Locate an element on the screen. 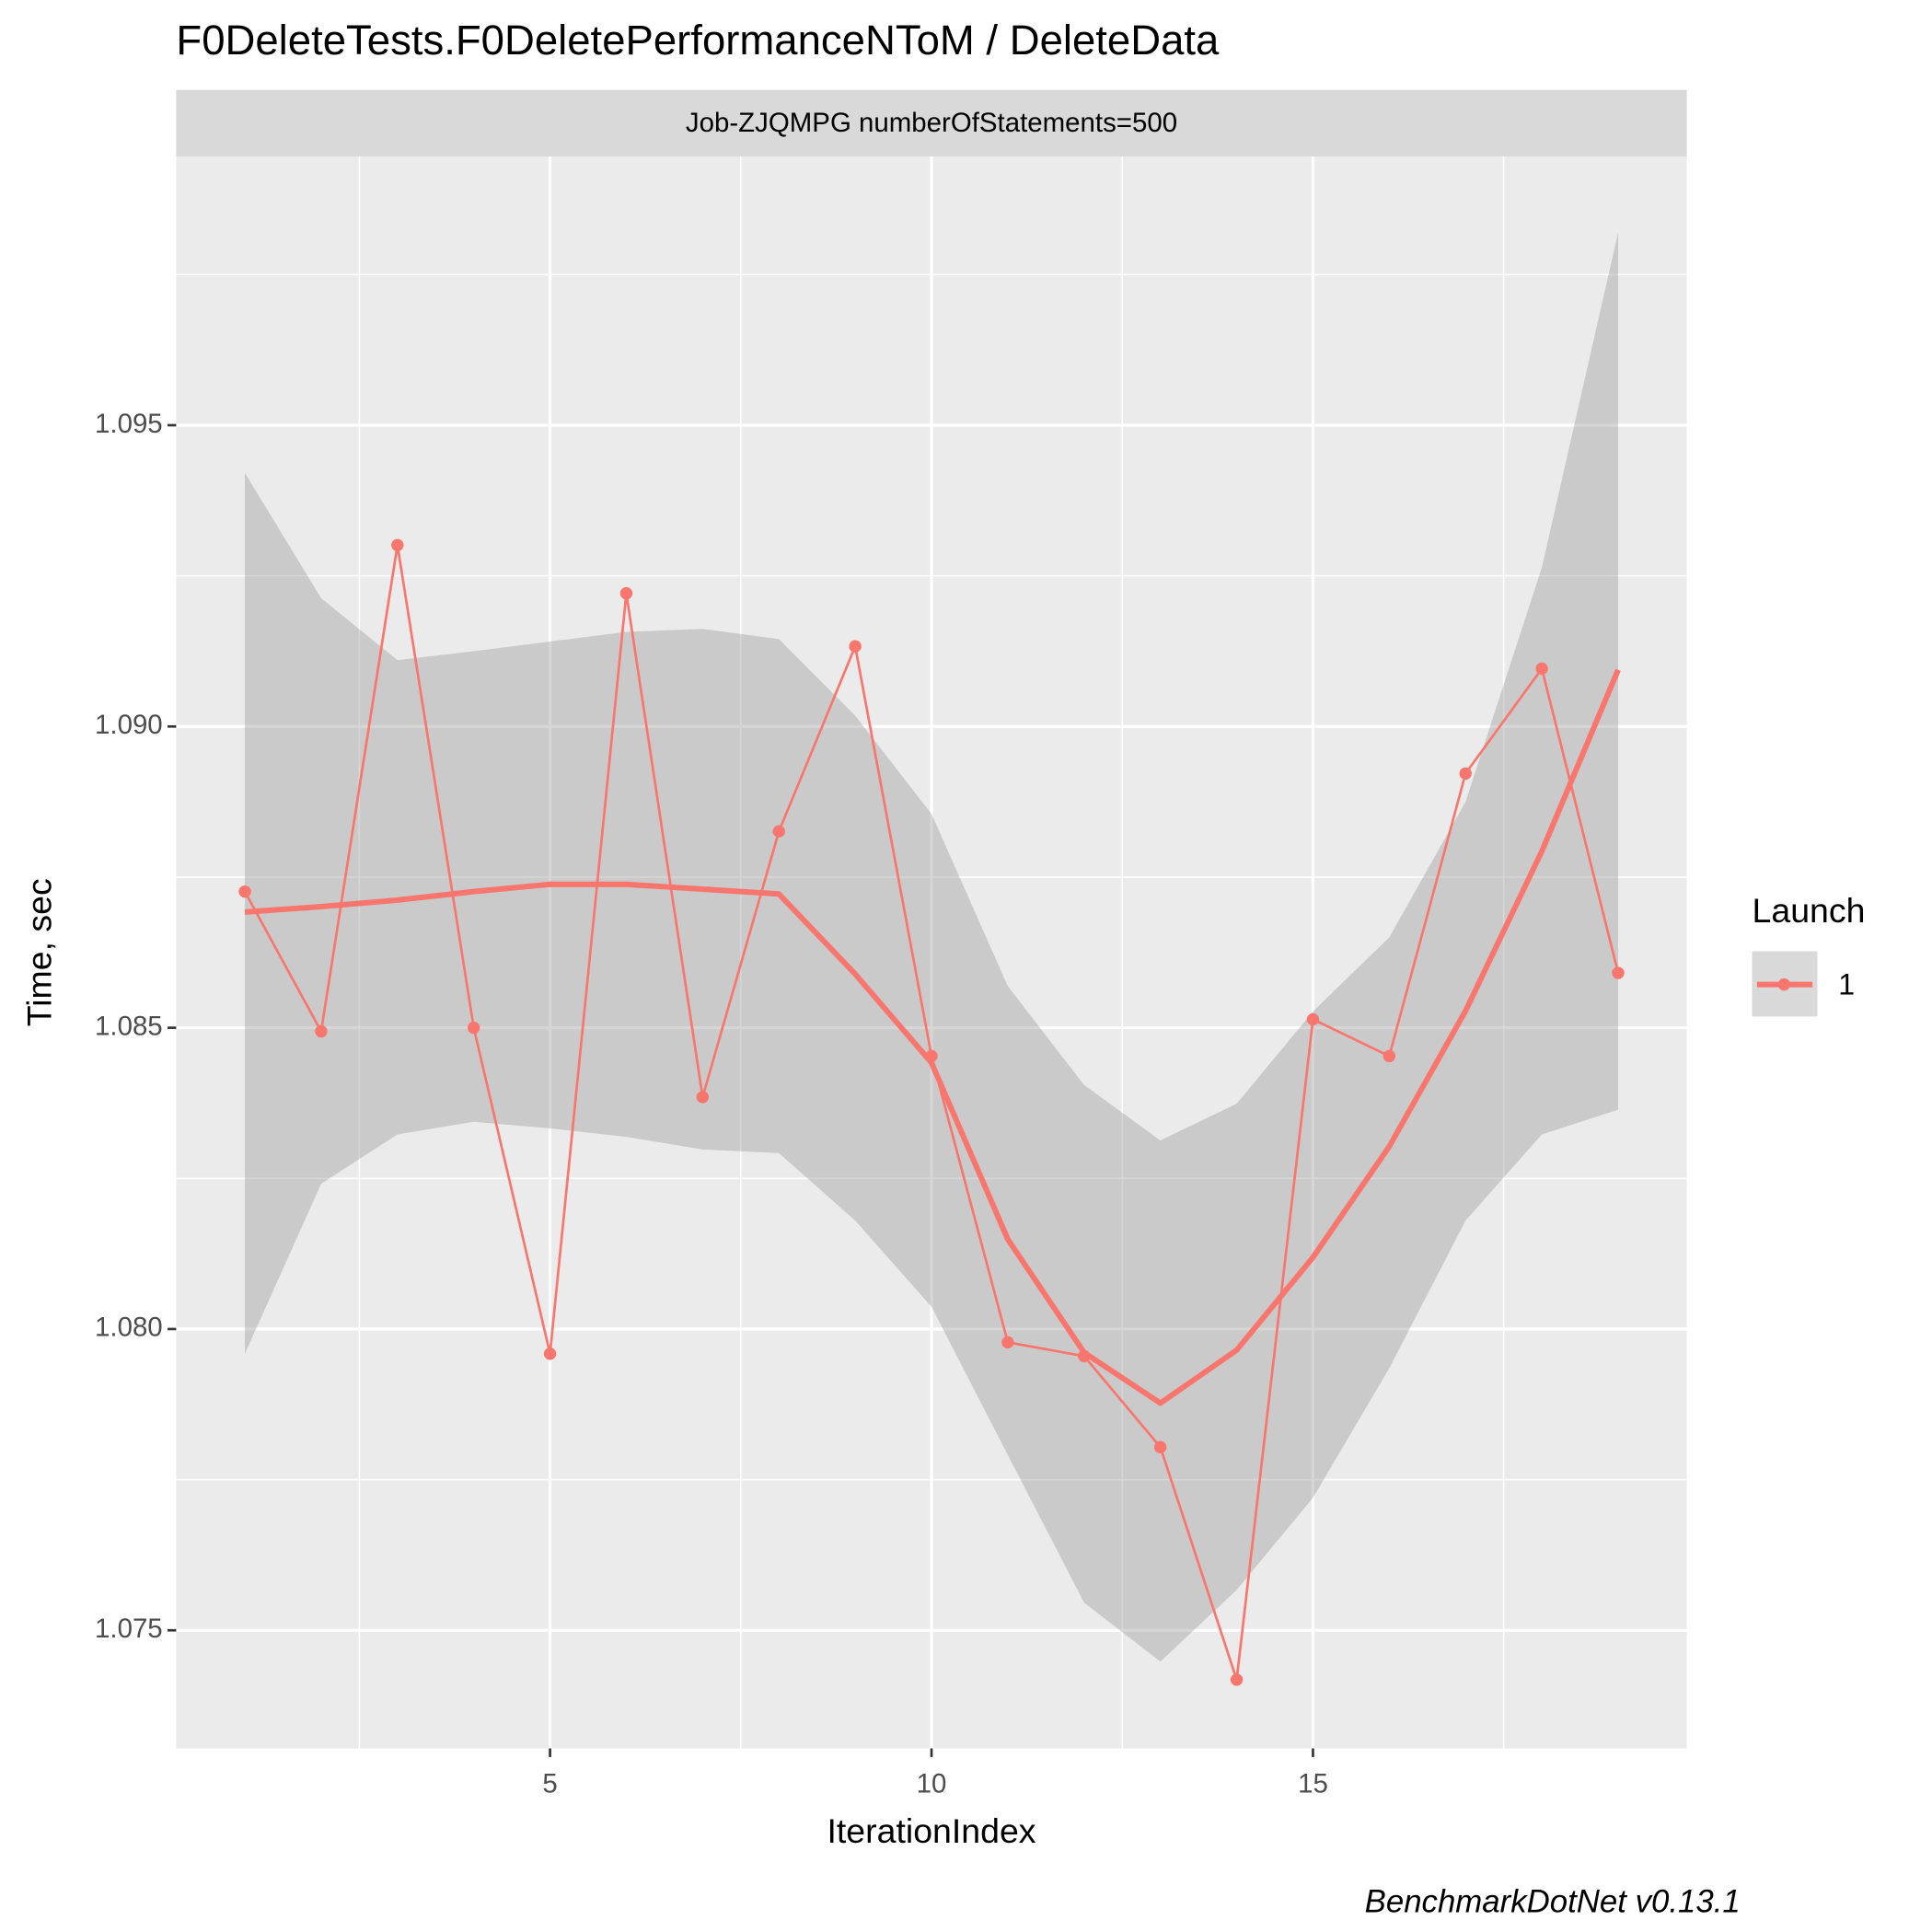  y-tick-label: 1.095 is located at coordinates (129, 424).